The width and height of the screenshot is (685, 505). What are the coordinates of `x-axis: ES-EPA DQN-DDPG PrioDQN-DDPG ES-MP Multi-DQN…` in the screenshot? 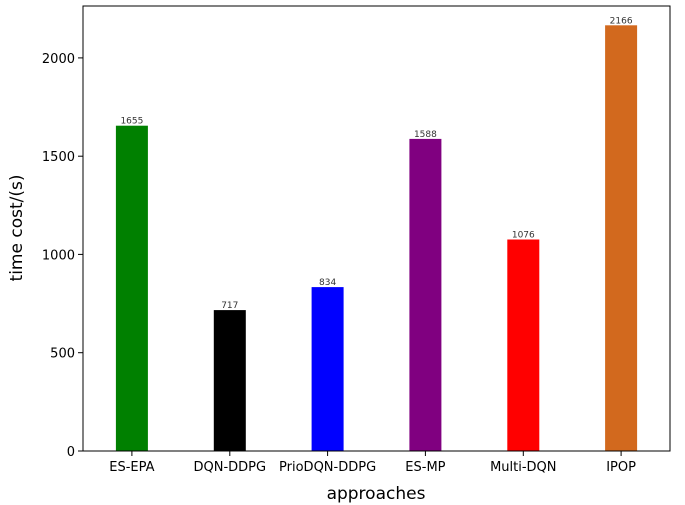 It's located at (372, 463).